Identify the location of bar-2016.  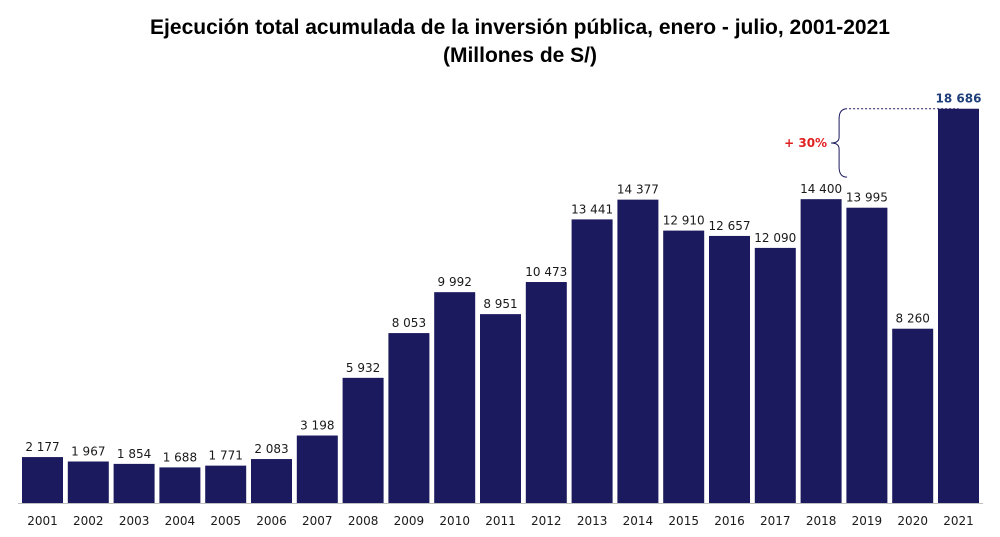
(729, 369).